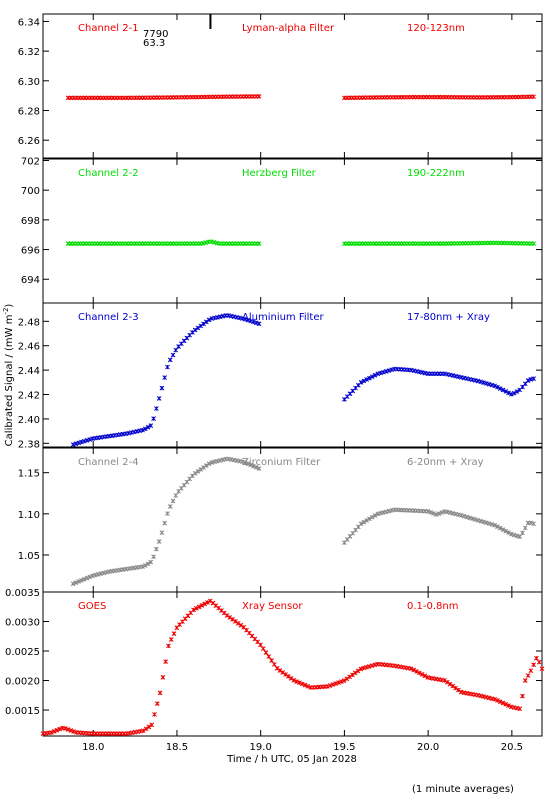 Image resolution: width=550 pixels, height=800 pixels. Describe the element at coordinates (30, 251) in the screenshot. I see `y-tick-label: 696` at that location.